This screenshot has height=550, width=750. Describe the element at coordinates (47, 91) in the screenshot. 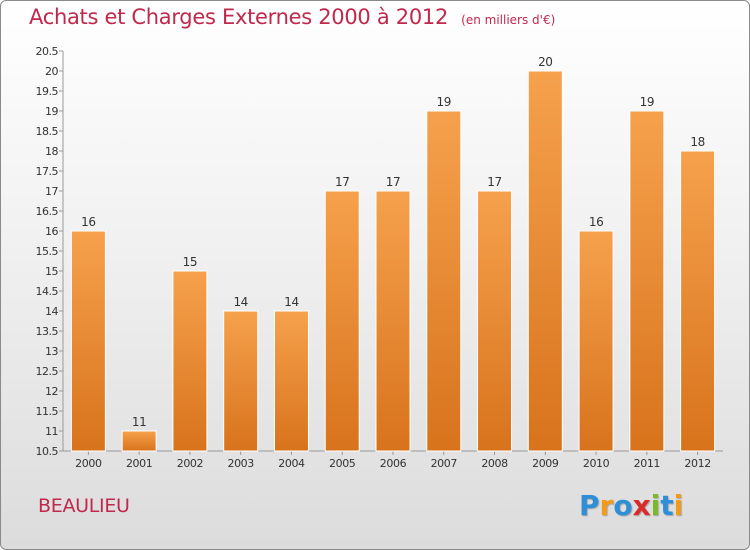

I see `y-tick-label: 19.5` at that location.